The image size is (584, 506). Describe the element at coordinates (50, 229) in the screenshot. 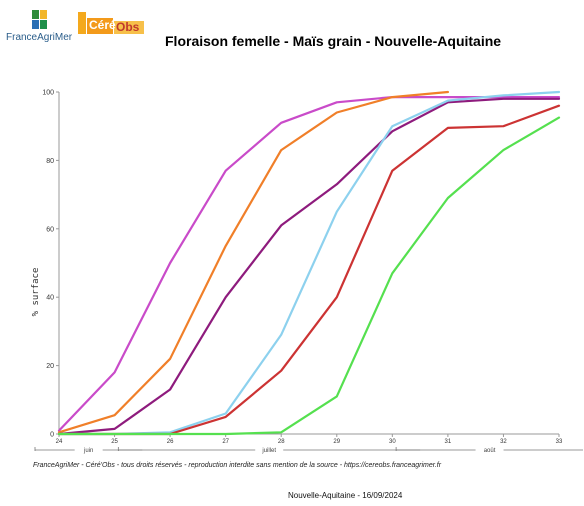

I see `y-tick-label: 60` at that location.